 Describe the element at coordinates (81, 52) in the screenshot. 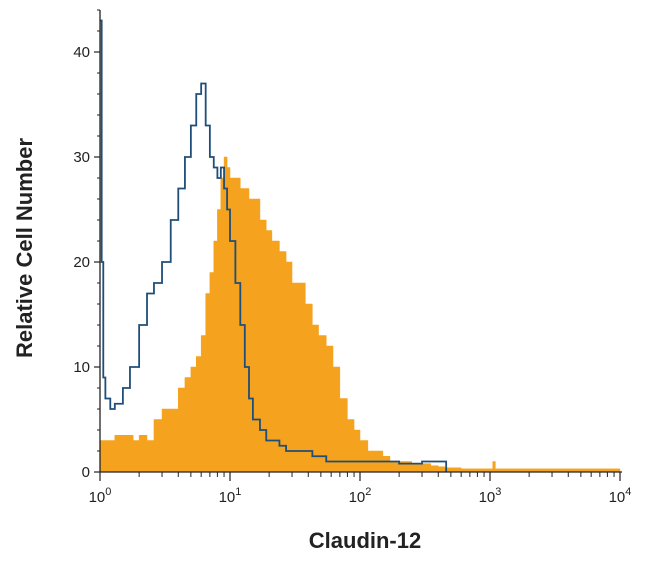

I see `y-tick-label: 40` at that location.